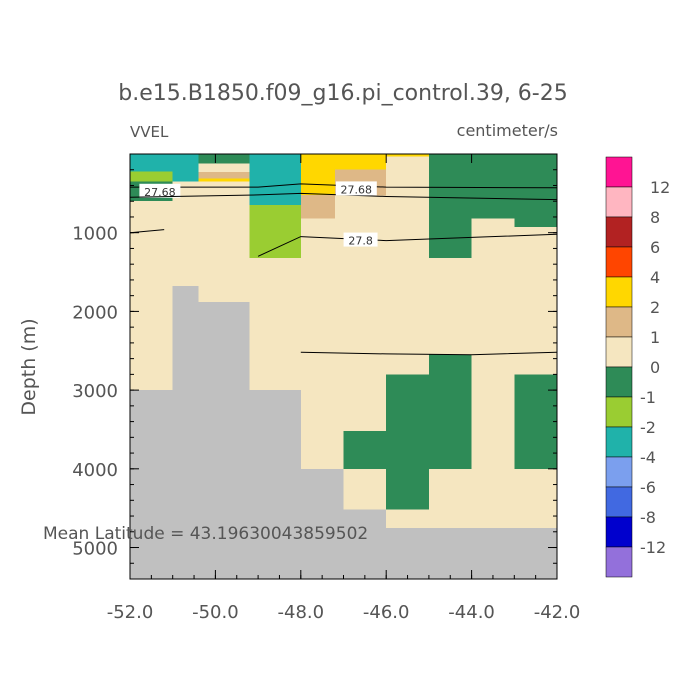  I want to click on colorbar-label: -12, so click(653, 547).